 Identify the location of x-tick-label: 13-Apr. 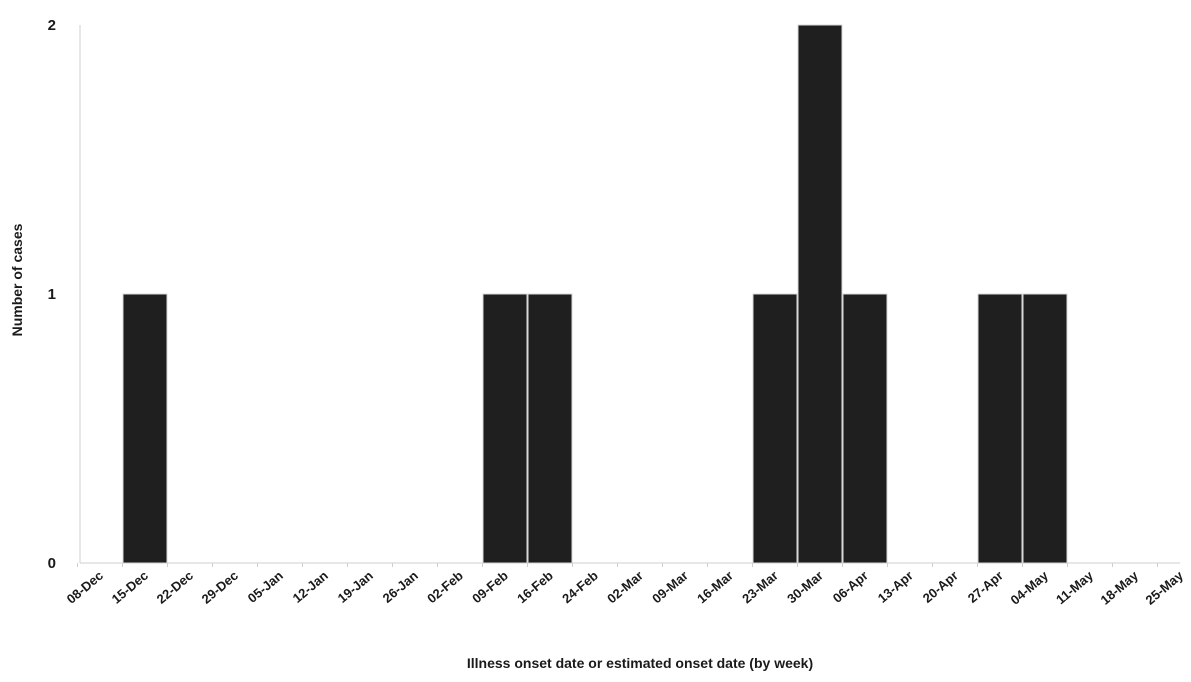
(895, 587).